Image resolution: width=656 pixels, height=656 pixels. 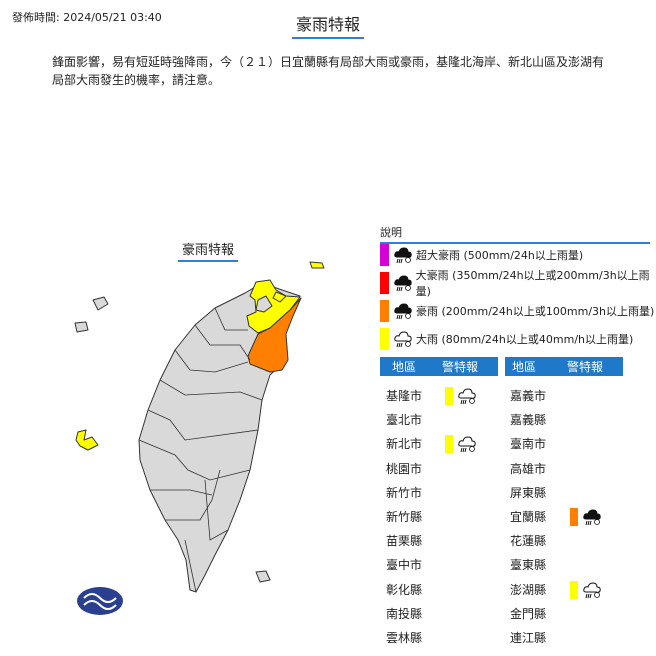 What do you see at coordinates (528, 517) in the screenshot?
I see `region-name: 宜蘭縣` at bounding box center [528, 517].